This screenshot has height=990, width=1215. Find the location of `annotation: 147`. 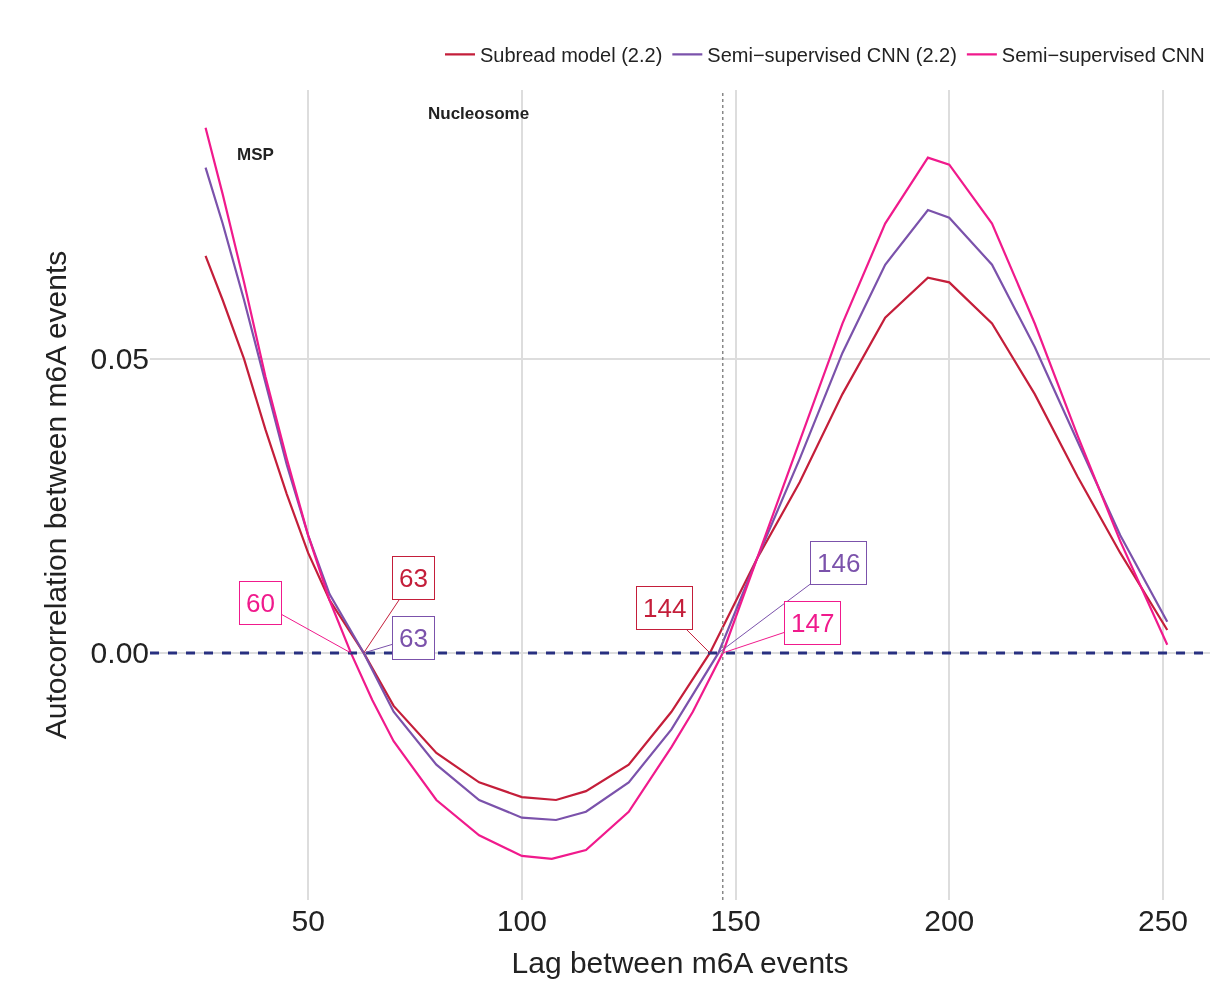

annotation: 147 is located at coordinates (813, 623).